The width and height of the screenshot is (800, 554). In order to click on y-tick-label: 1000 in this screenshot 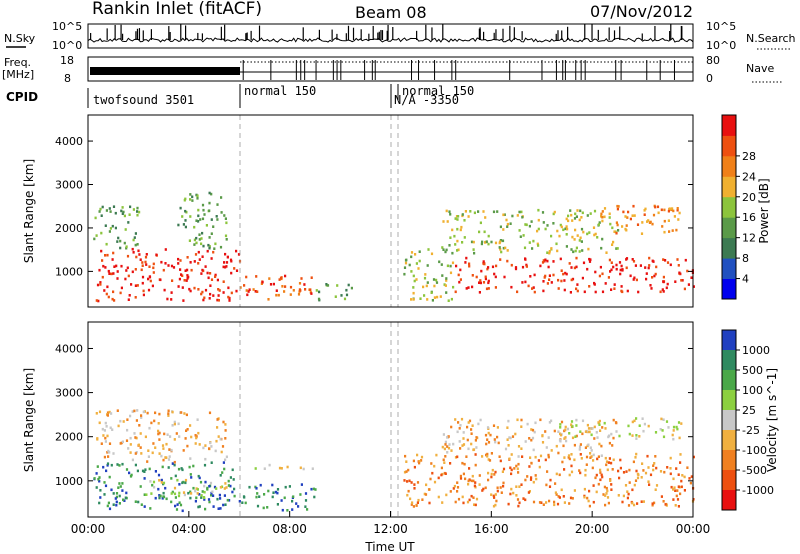, I will do `click(69, 271)`.